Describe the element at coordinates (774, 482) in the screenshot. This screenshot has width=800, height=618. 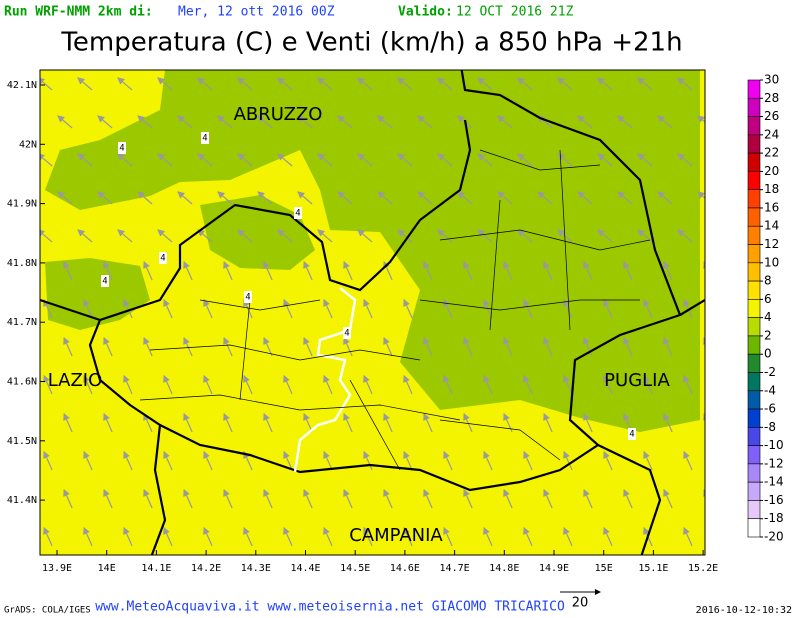
I see `colorbar-label: -14` at that location.